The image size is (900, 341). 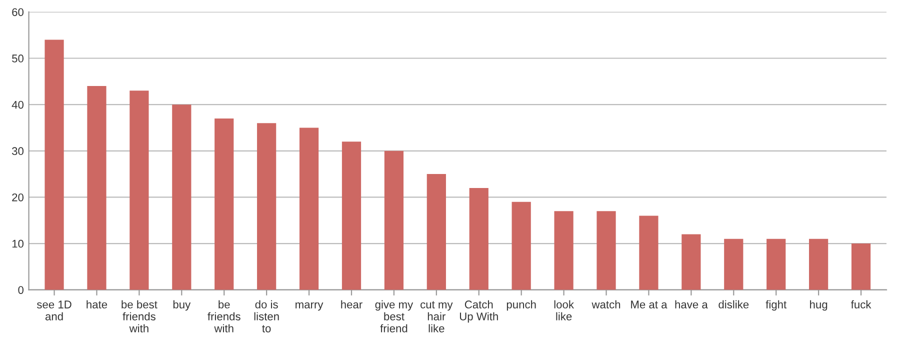 What do you see at coordinates (351, 304) in the screenshot?
I see `x-tick-label: hear` at bounding box center [351, 304].